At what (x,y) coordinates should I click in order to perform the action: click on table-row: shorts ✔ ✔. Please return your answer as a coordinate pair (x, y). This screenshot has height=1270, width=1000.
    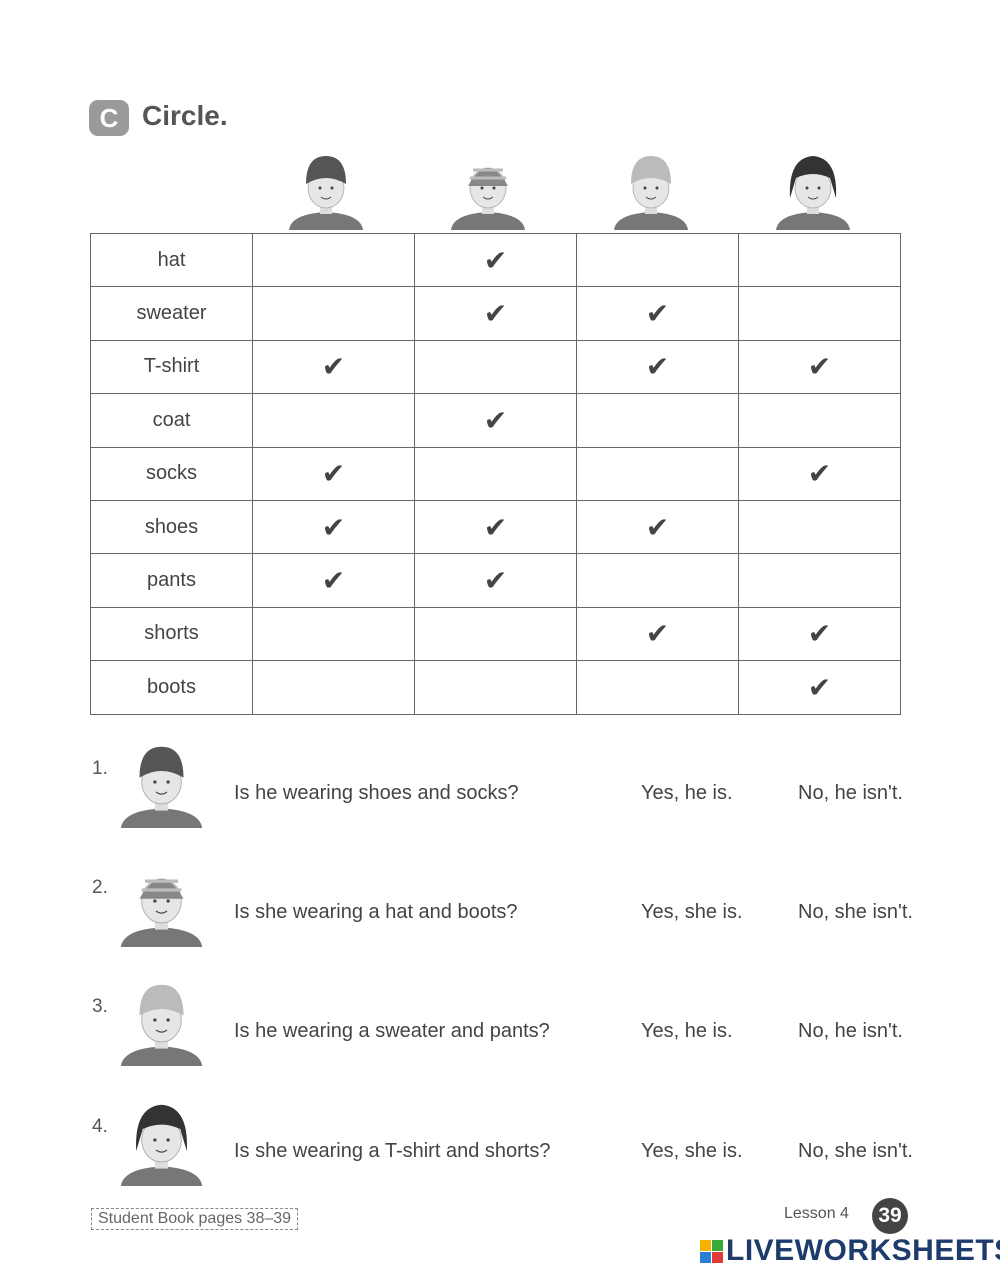
    Looking at the image, I should click on (495, 634).